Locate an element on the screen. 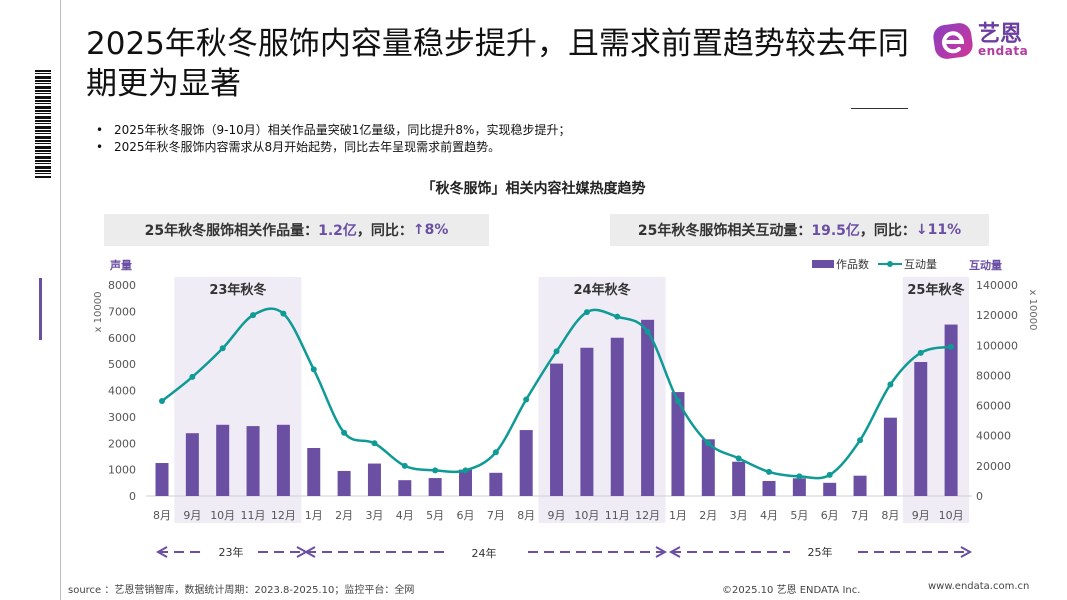 Image resolution: width=1067 pixels, height=600 pixels. title-underline is located at coordinates (879, 108).